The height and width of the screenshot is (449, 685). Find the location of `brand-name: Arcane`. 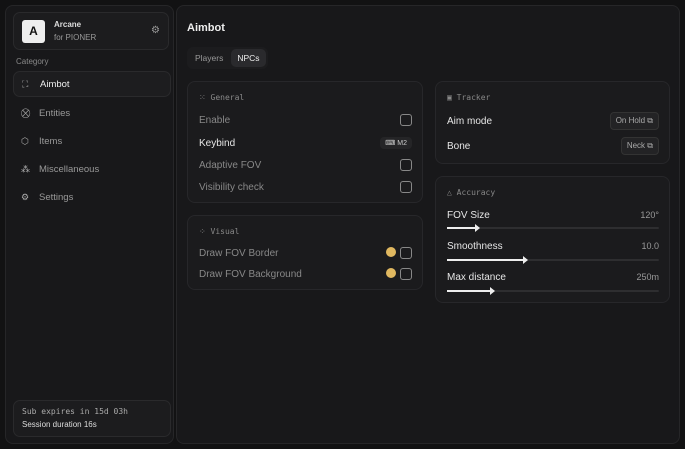

brand-name: Arcane is located at coordinates (68, 24).